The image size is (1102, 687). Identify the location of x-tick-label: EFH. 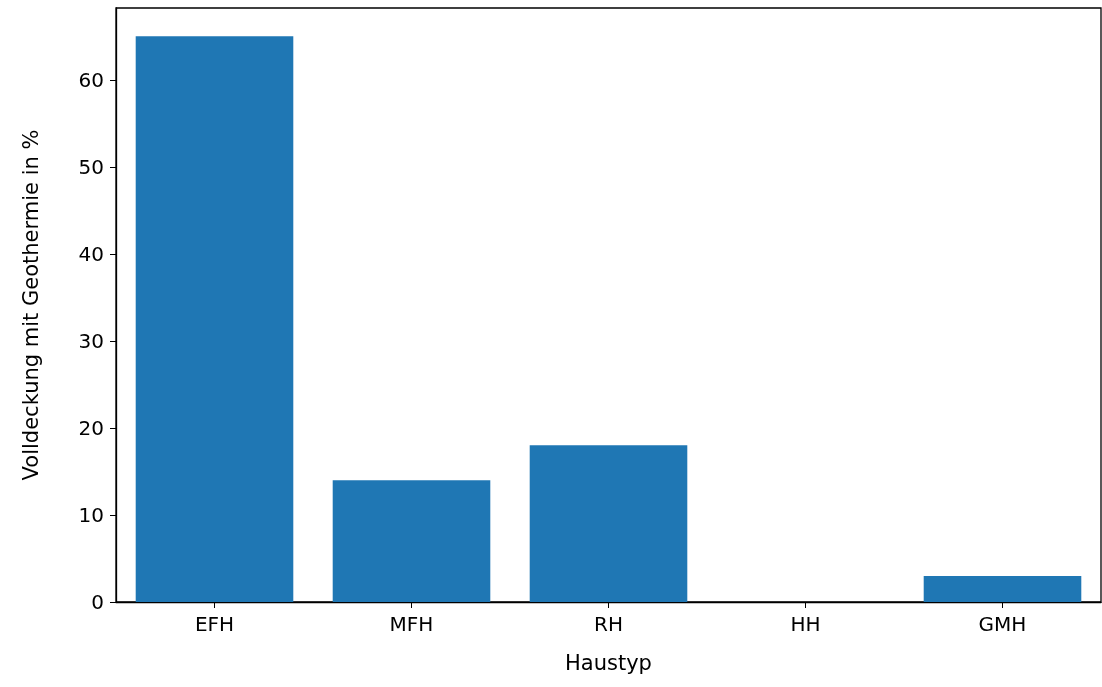
(214, 624).